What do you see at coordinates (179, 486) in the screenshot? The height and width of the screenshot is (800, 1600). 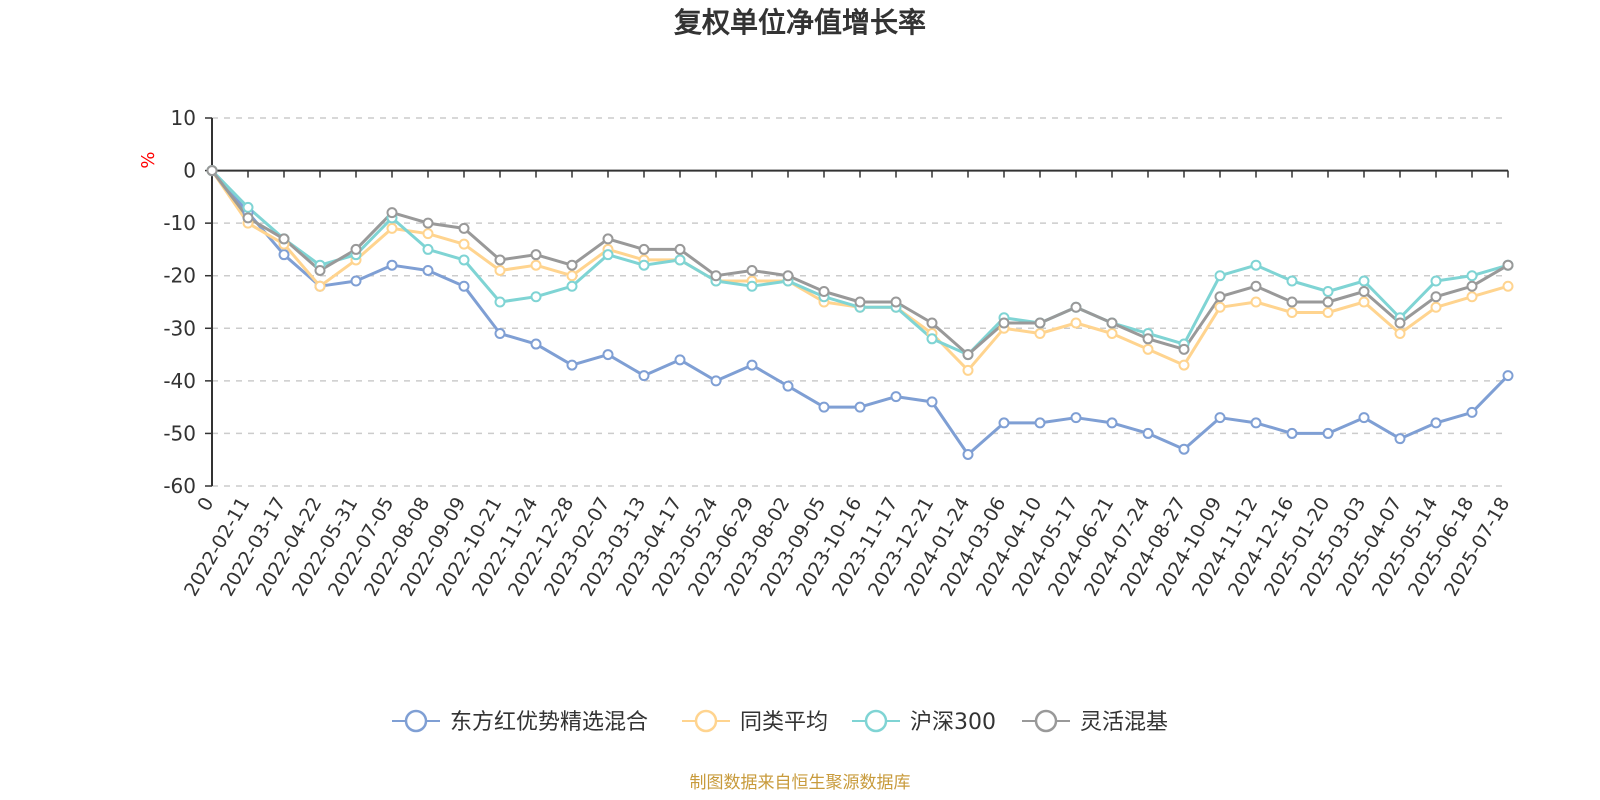 I see `y-tick-label: -60` at bounding box center [179, 486].